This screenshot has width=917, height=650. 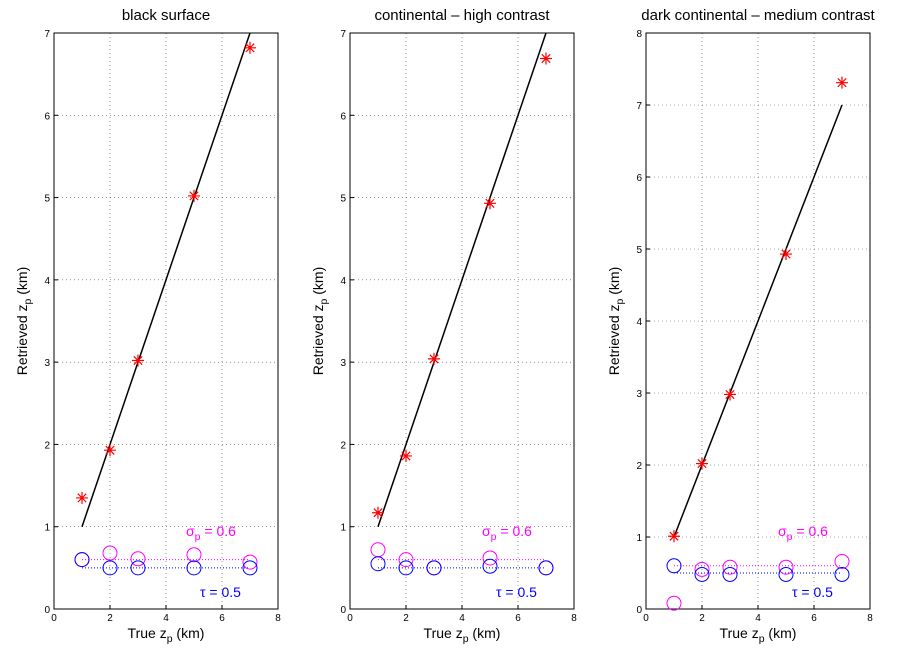 I want to click on x-axis-label-part: (km), so click(x=485, y=633).